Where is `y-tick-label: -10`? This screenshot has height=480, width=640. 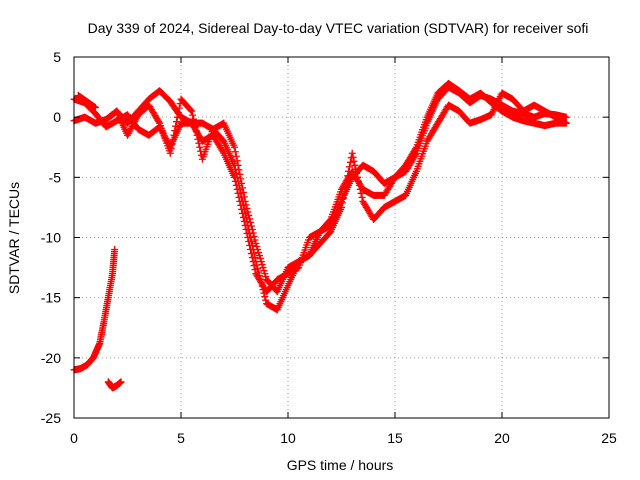 y-tick-label: -10 is located at coordinates (51, 238).